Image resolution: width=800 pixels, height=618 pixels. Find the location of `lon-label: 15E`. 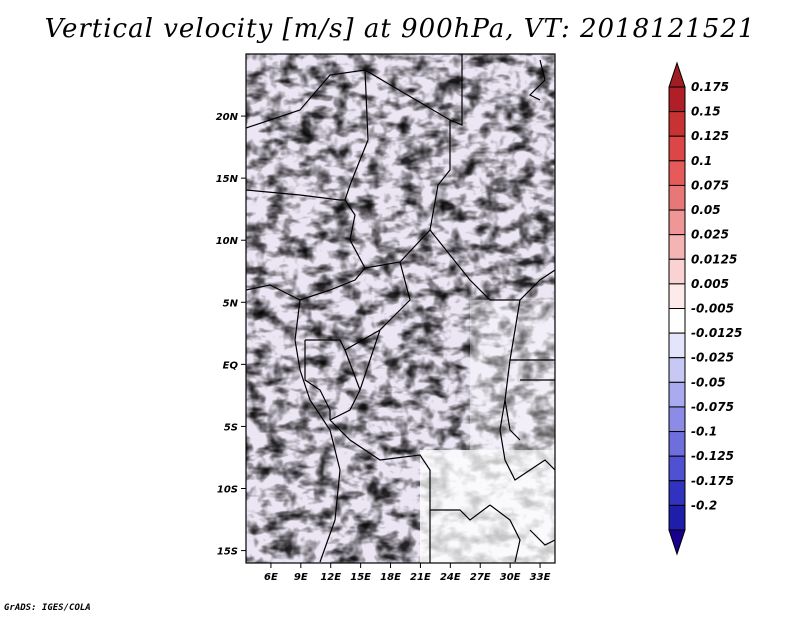

lon-label: 15E is located at coordinates (360, 577).